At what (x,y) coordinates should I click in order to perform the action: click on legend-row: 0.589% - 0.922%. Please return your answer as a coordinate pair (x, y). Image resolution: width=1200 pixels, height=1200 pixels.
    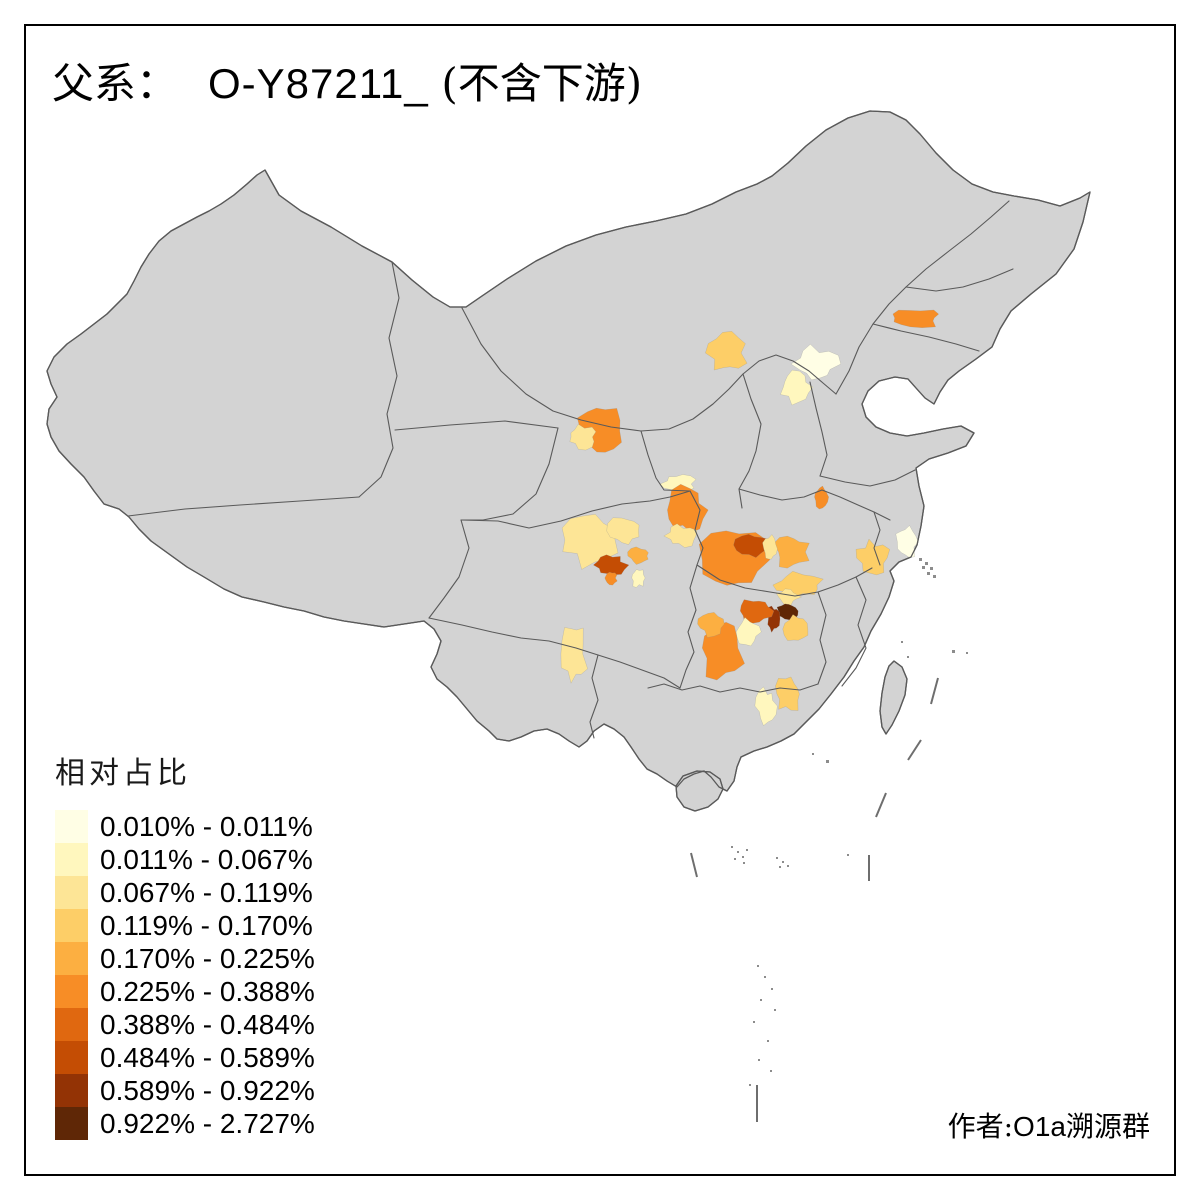
    Looking at the image, I should click on (185, 1090).